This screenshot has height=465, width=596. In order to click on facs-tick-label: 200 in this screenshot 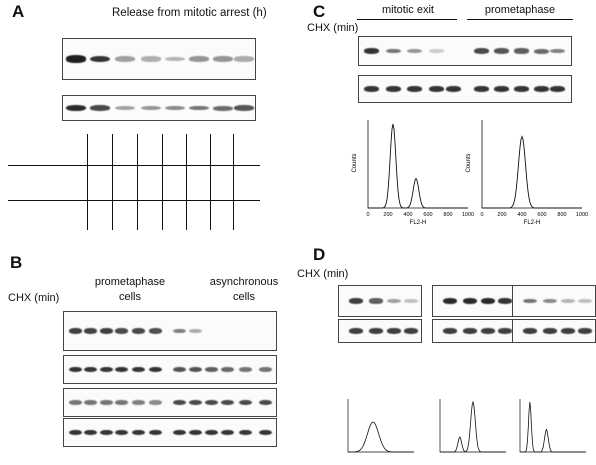, I will do `click(387, 215)`.